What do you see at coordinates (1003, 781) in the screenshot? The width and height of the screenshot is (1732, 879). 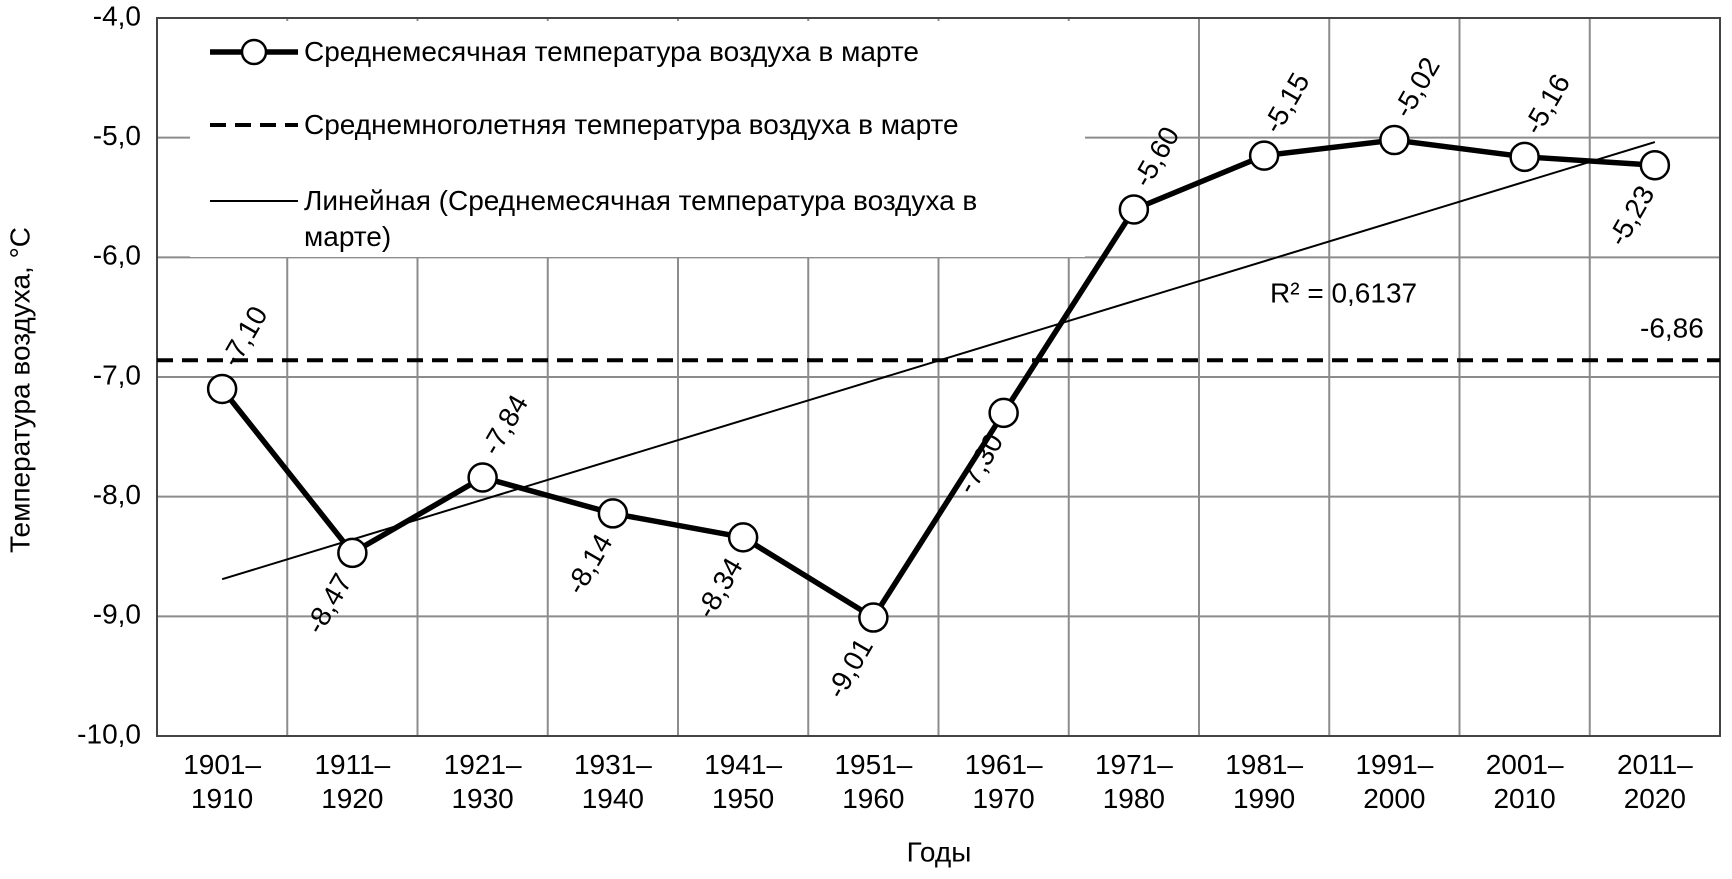 I see `x-tick-label: 1961–1970` at bounding box center [1003, 781].